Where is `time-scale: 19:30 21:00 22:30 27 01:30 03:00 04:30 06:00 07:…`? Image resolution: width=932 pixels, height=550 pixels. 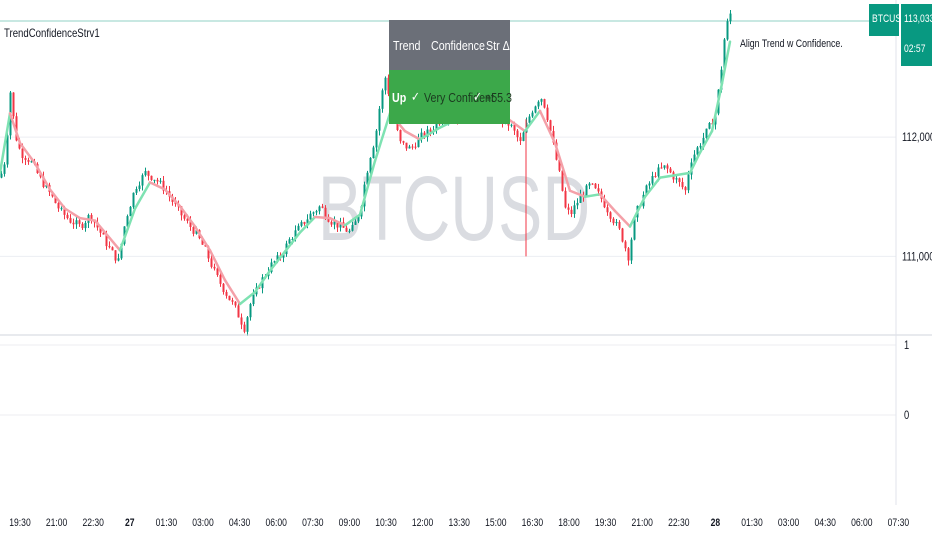
time-scale: 19:30 21:00 22:30 27 01:30 03:00 04:30 06:00 07:… is located at coordinates (459, 523).